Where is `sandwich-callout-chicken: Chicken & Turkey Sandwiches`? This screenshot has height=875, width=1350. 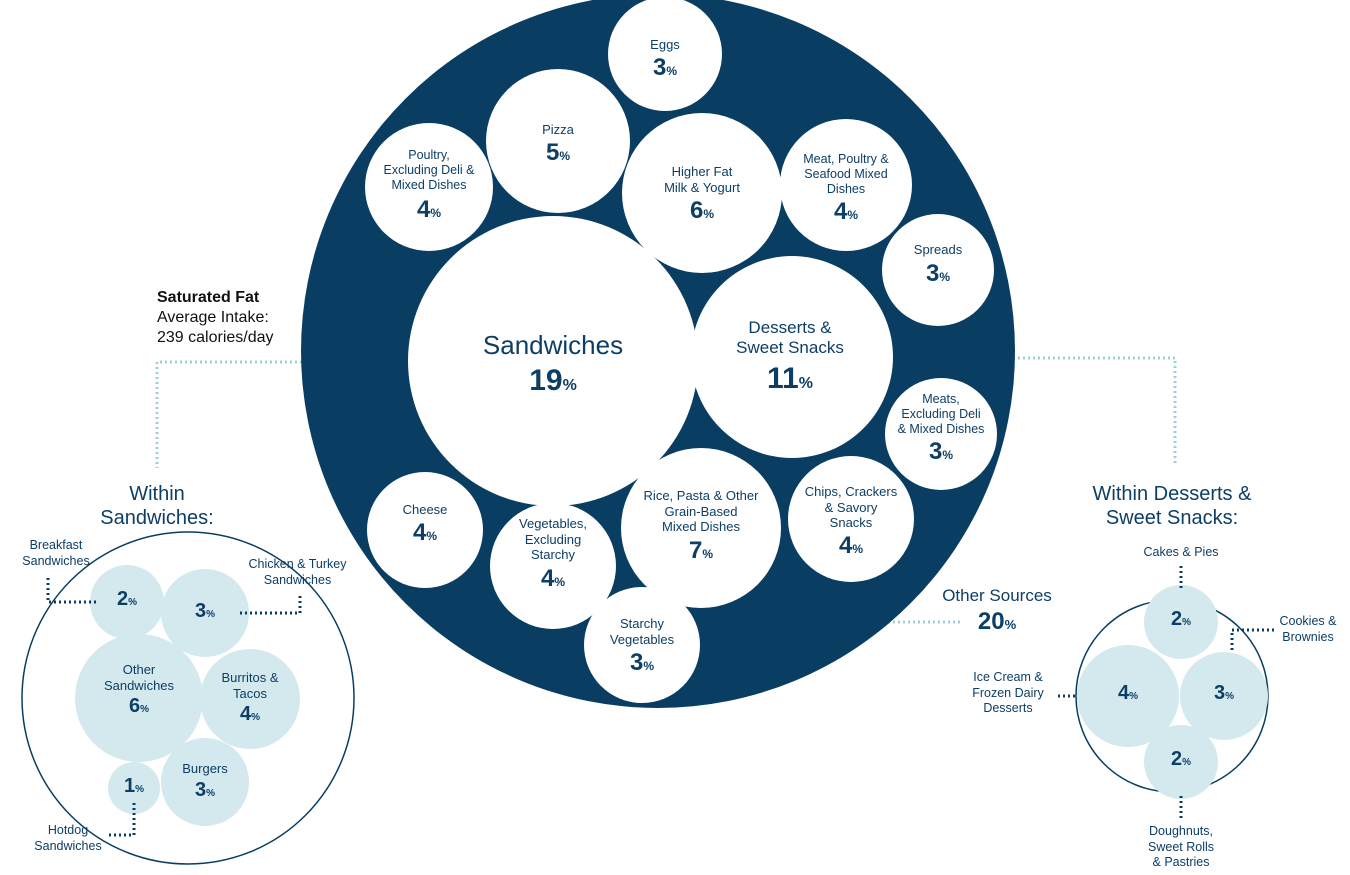
sandwich-callout-chicken: Chicken & Turkey Sandwiches is located at coordinates (297, 572).